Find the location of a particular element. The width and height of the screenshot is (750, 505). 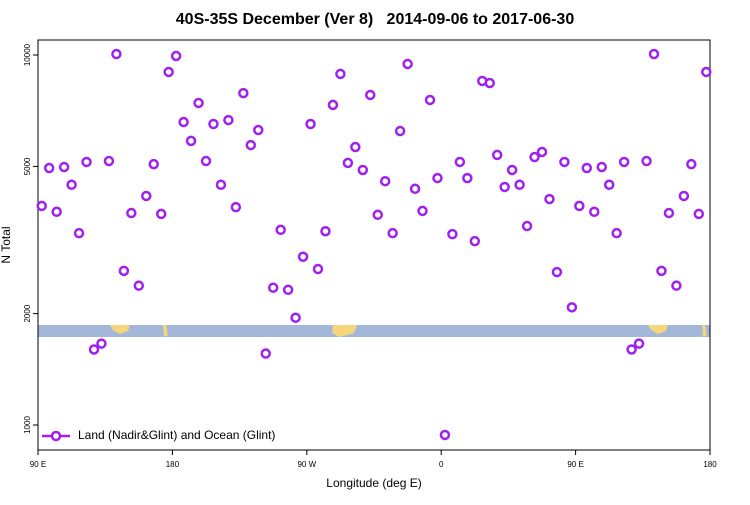

legend-marker is located at coordinates (56, 436).